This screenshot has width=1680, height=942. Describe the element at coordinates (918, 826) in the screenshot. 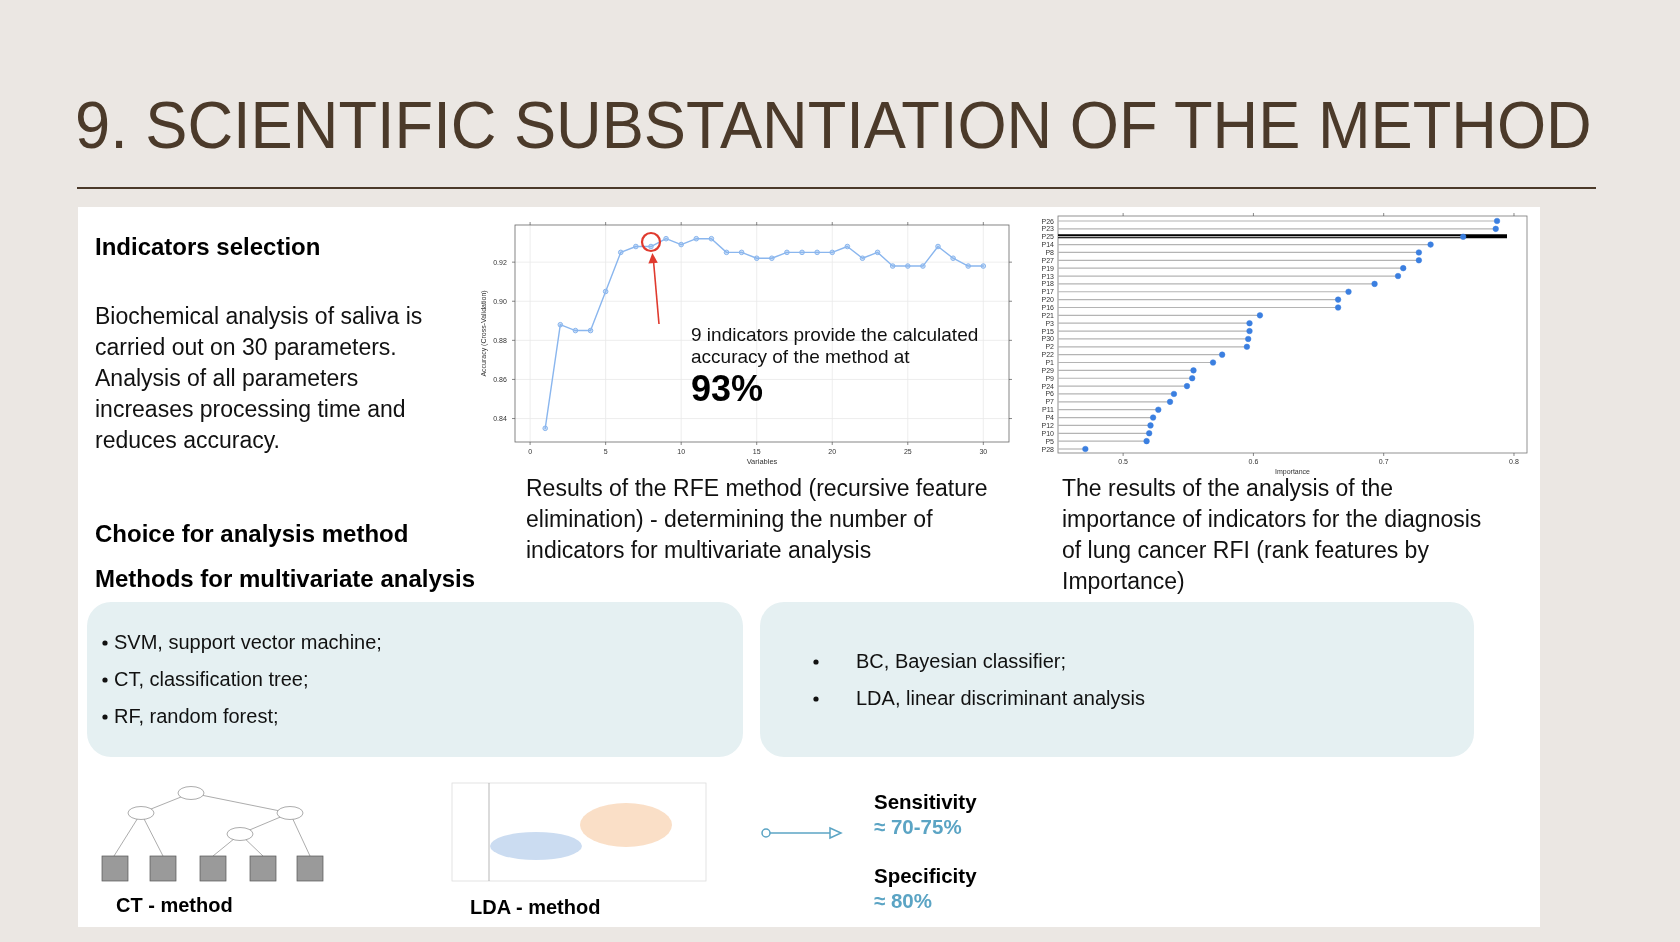

I see `text: ≈ 70-75%` at that location.